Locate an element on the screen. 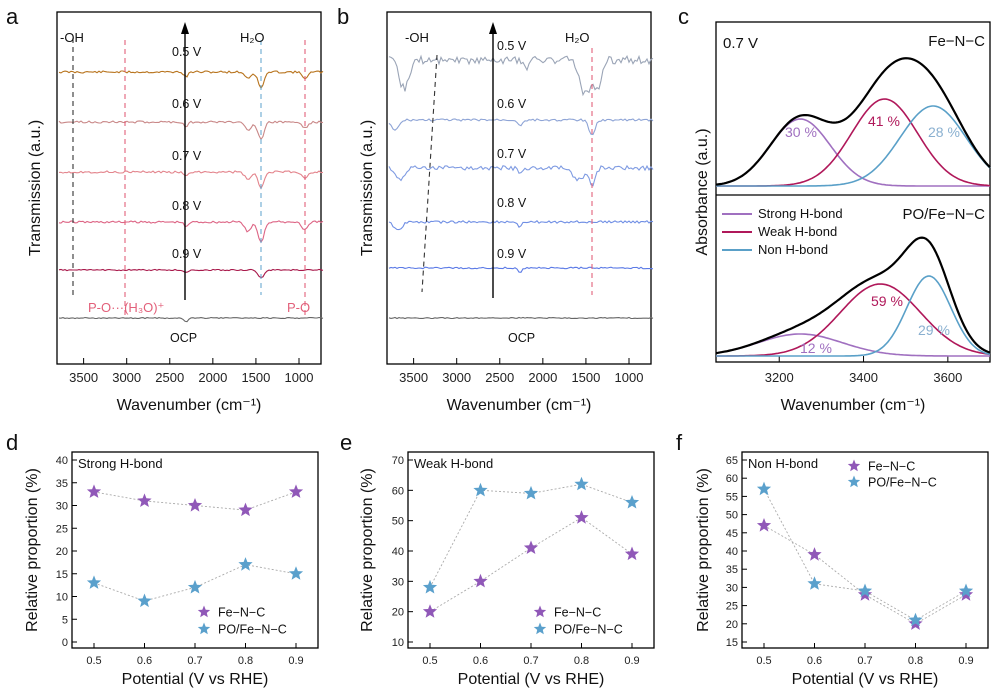  panel-c-potential: 0.7 V is located at coordinates (740, 43).